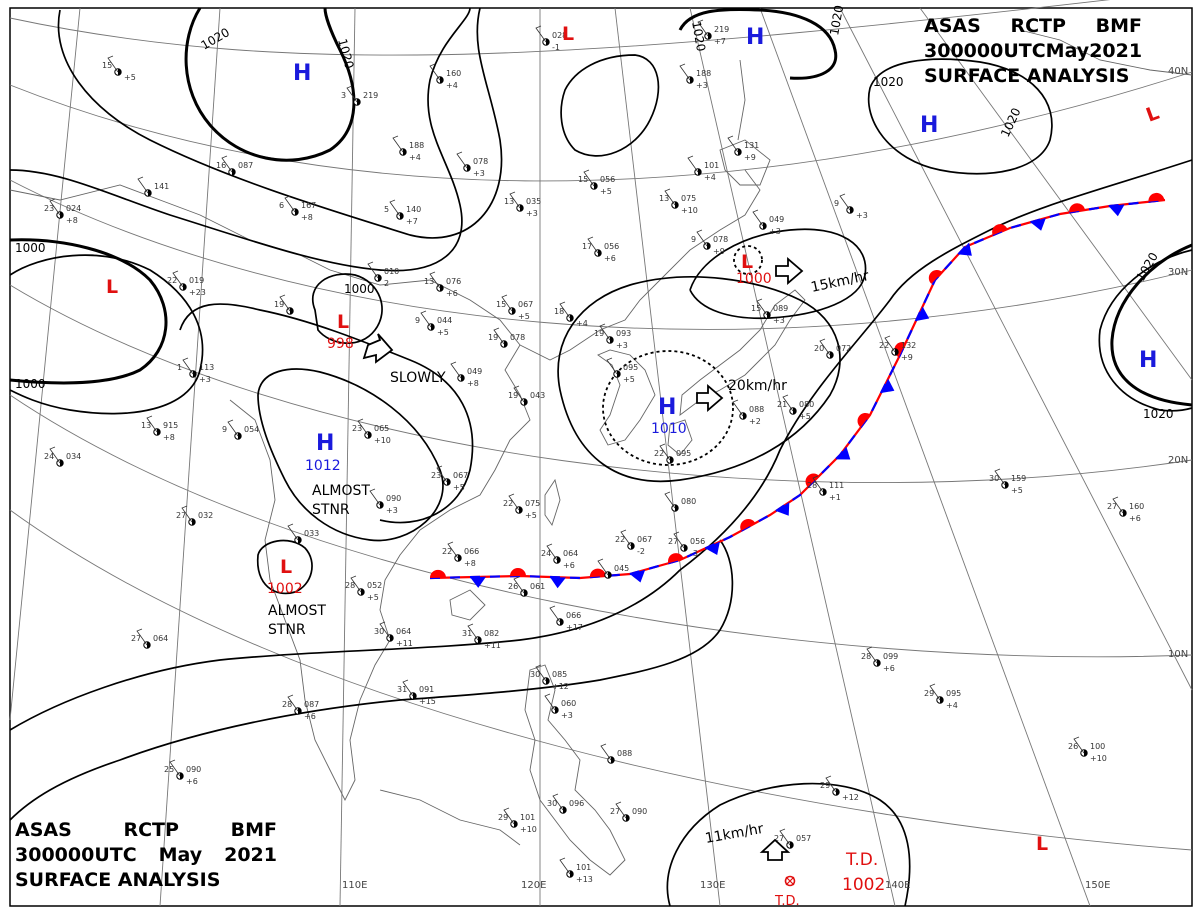  Describe the element at coordinates (402, 212) in the screenshot. I see `station-plot: 5 140 +7` at that location.